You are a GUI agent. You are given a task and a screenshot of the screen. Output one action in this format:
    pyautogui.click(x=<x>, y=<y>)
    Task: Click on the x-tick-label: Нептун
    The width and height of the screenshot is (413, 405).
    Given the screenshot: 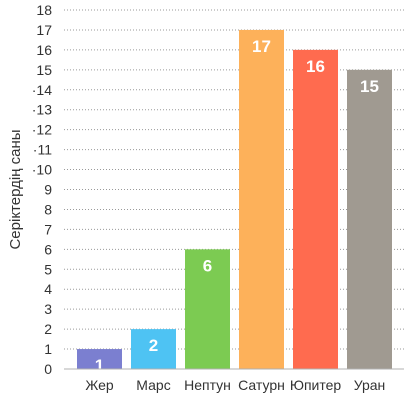 What is the action you would take?
    pyautogui.click(x=207, y=385)
    